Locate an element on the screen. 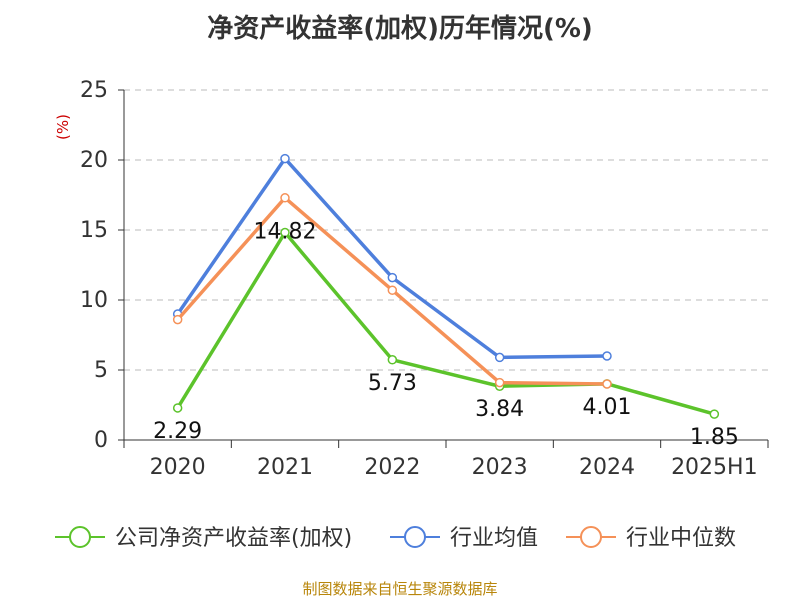  x-tick-label: 2024 is located at coordinates (607, 467).